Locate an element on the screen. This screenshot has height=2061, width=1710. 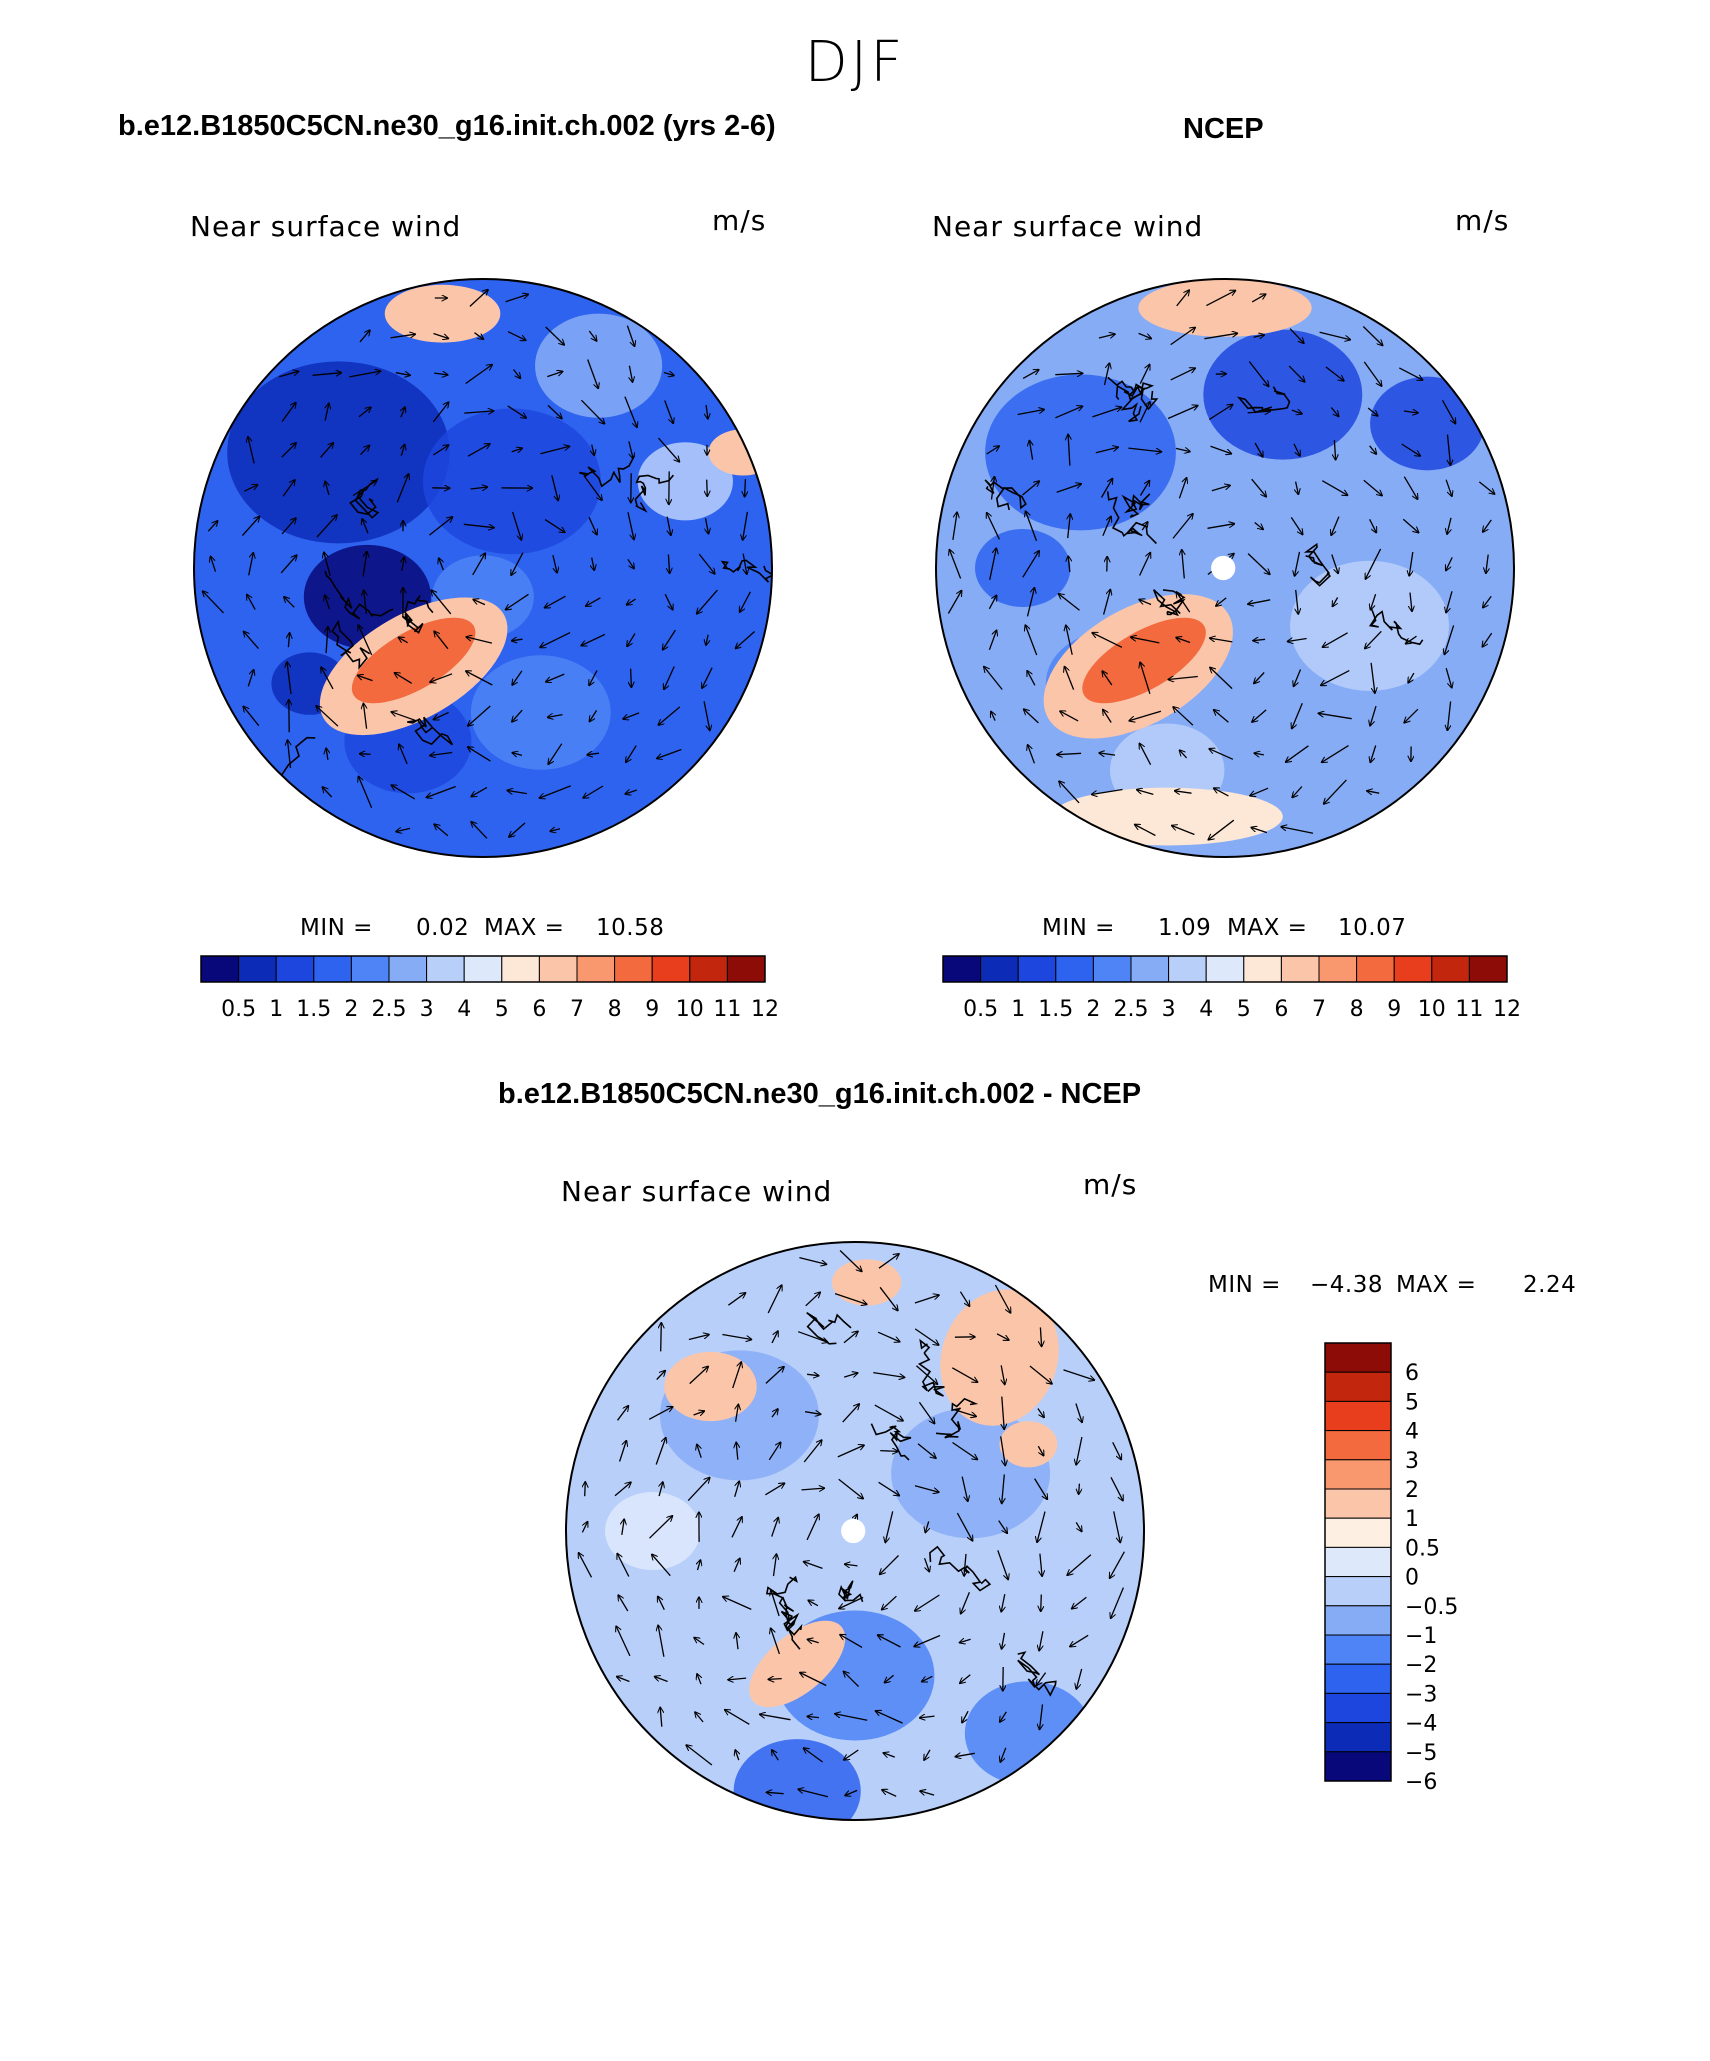
panel1-colorbar-tick-label: 0.5 is located at coordinates (238, 1009).